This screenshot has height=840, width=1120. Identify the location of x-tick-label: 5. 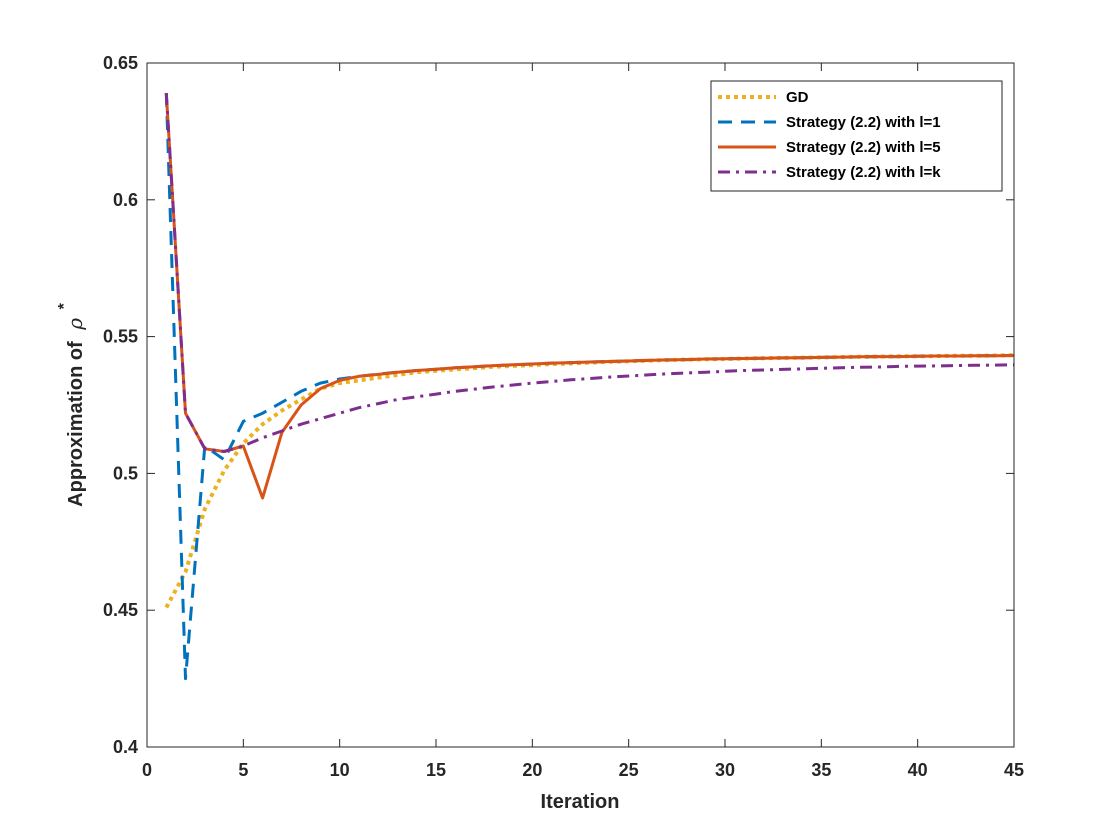
(243, 770).